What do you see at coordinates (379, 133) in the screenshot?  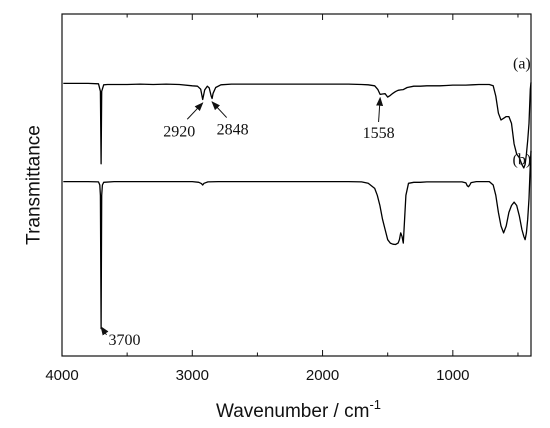 I see `annotation-1558: 1558` at bounding box center [379, 133].